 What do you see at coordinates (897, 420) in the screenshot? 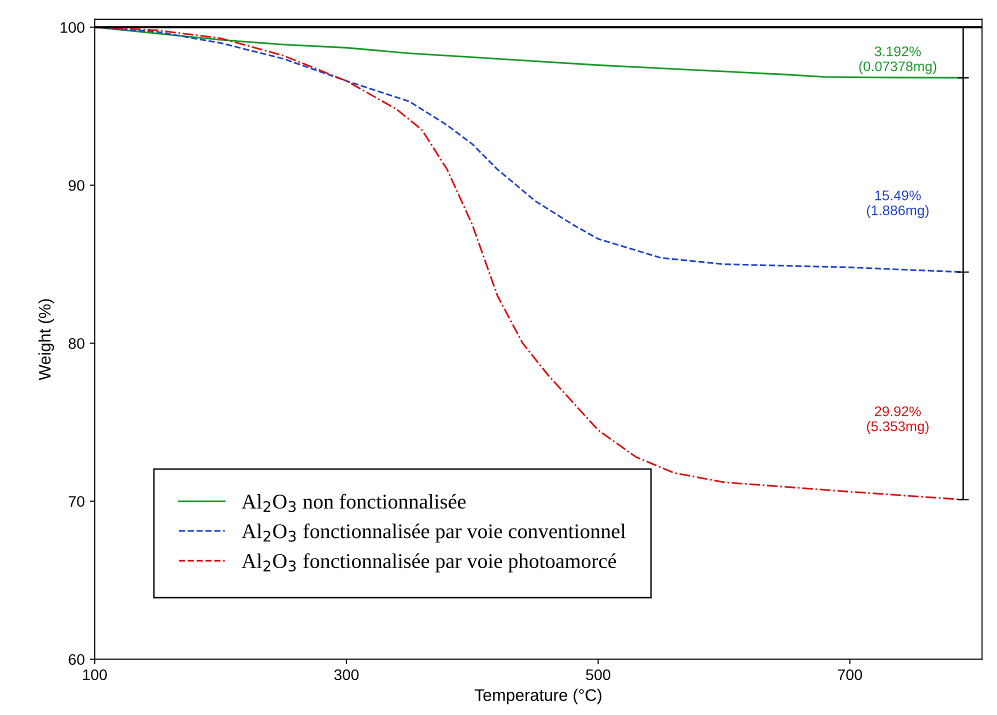
I see `annotation: 29.92% (5.353mg)` at bounding box center [897, 420].